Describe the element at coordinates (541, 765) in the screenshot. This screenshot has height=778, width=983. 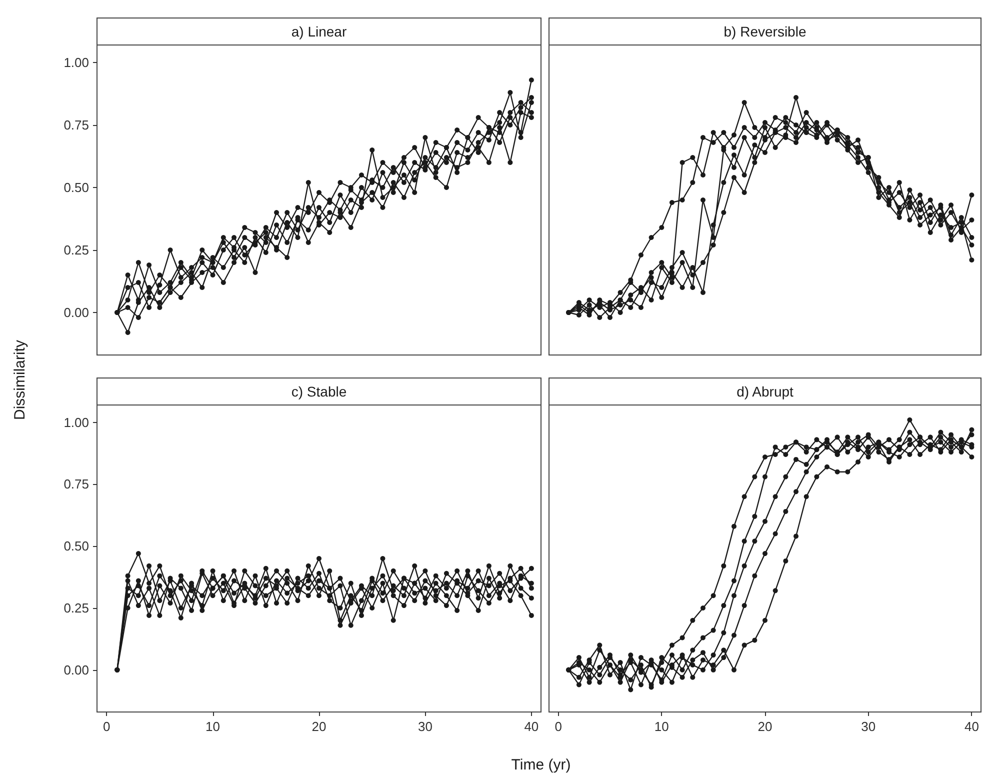
I see `x-axis-title: Time (yr)` at that location.